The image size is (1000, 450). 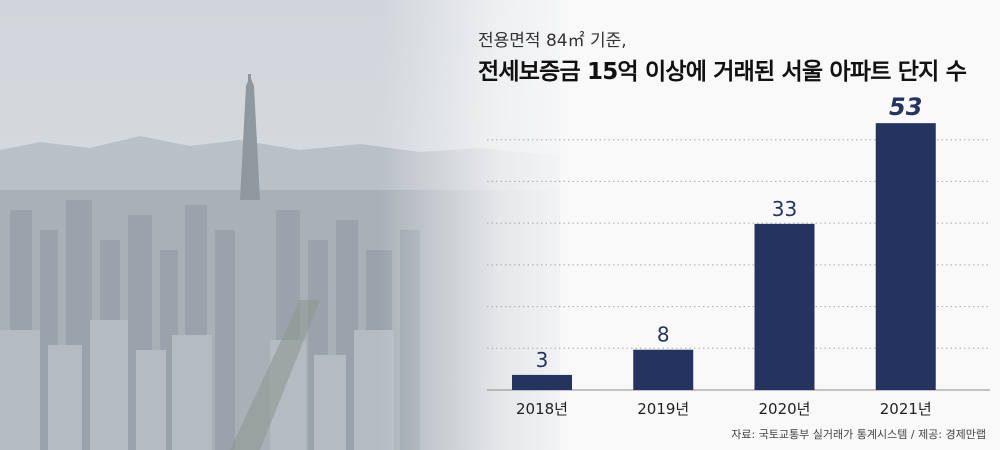 What do you see at coordinates (724, 409) in the screenshot?
I see `x-tick-labels: 2018년 2019년 2020년 2021년` at bounding box center [724, 409].